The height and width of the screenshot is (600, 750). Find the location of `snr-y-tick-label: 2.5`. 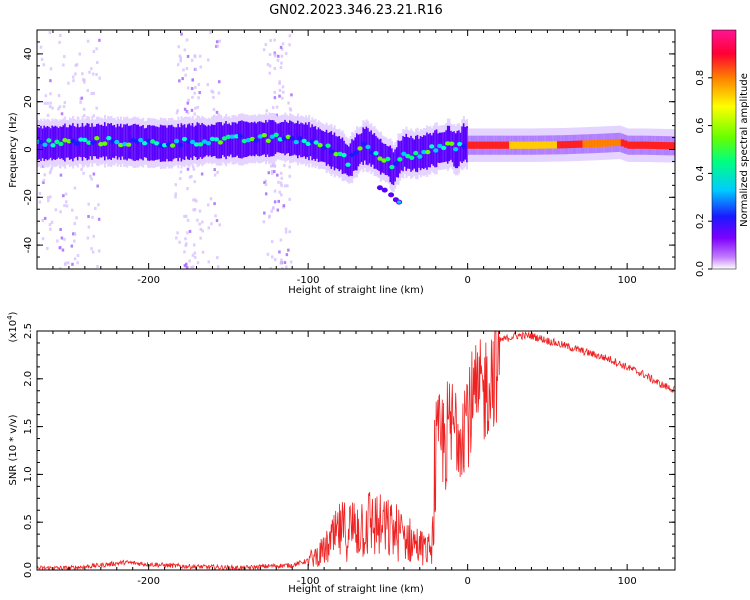

snr-y-tick-label: 2.5 is located at coordinates (28, 331).